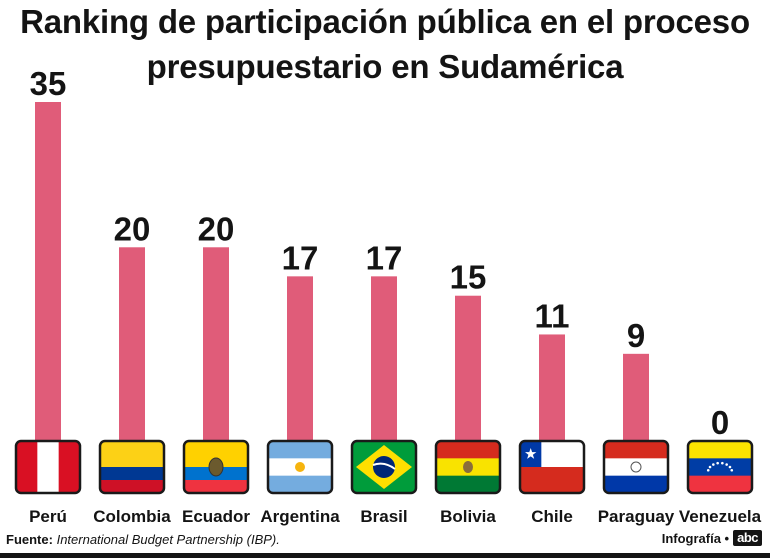 The width and height of the screenshot is (770, 558). Describe the element at coordinates (552, 467) in the screenshot. I see `chile-flag-icon` at that location.